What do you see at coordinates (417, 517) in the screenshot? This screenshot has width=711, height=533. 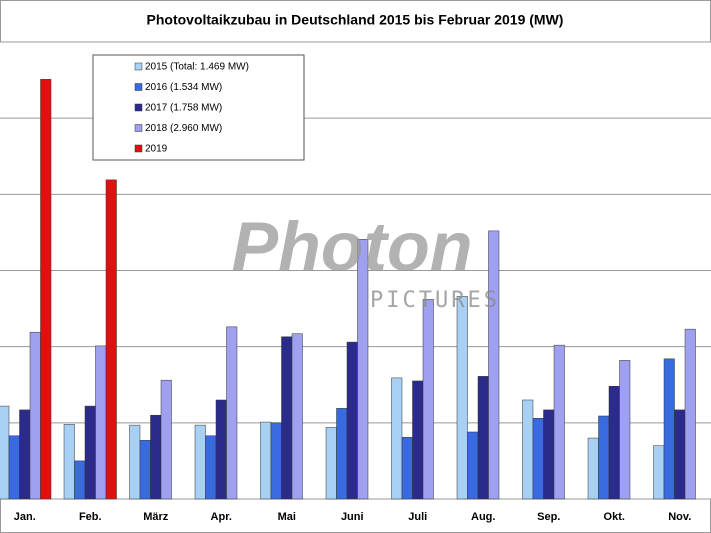 I see `x-tick-label: Juli` at bounding box center [417, 517].